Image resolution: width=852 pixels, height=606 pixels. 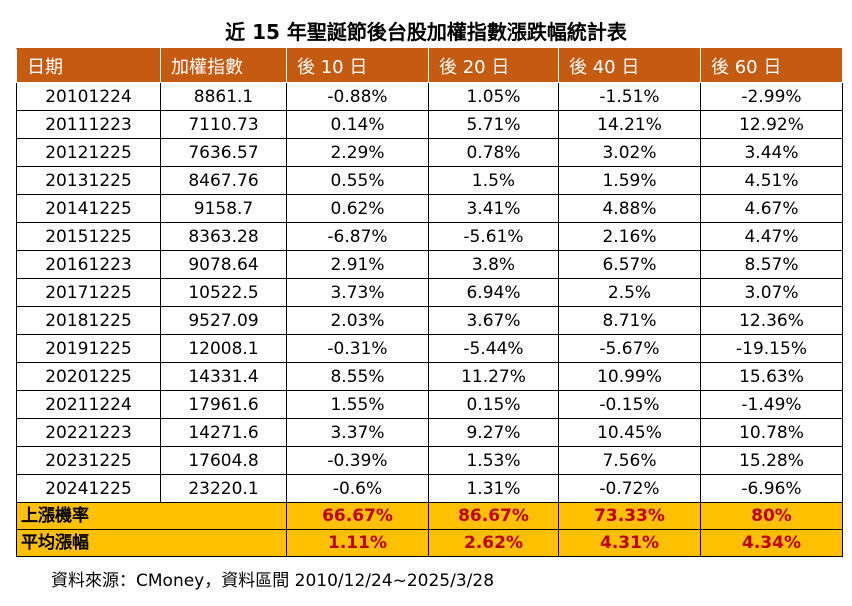 I want to click on cell-after-60-days: 3.07%, so click(x=771, y=292).